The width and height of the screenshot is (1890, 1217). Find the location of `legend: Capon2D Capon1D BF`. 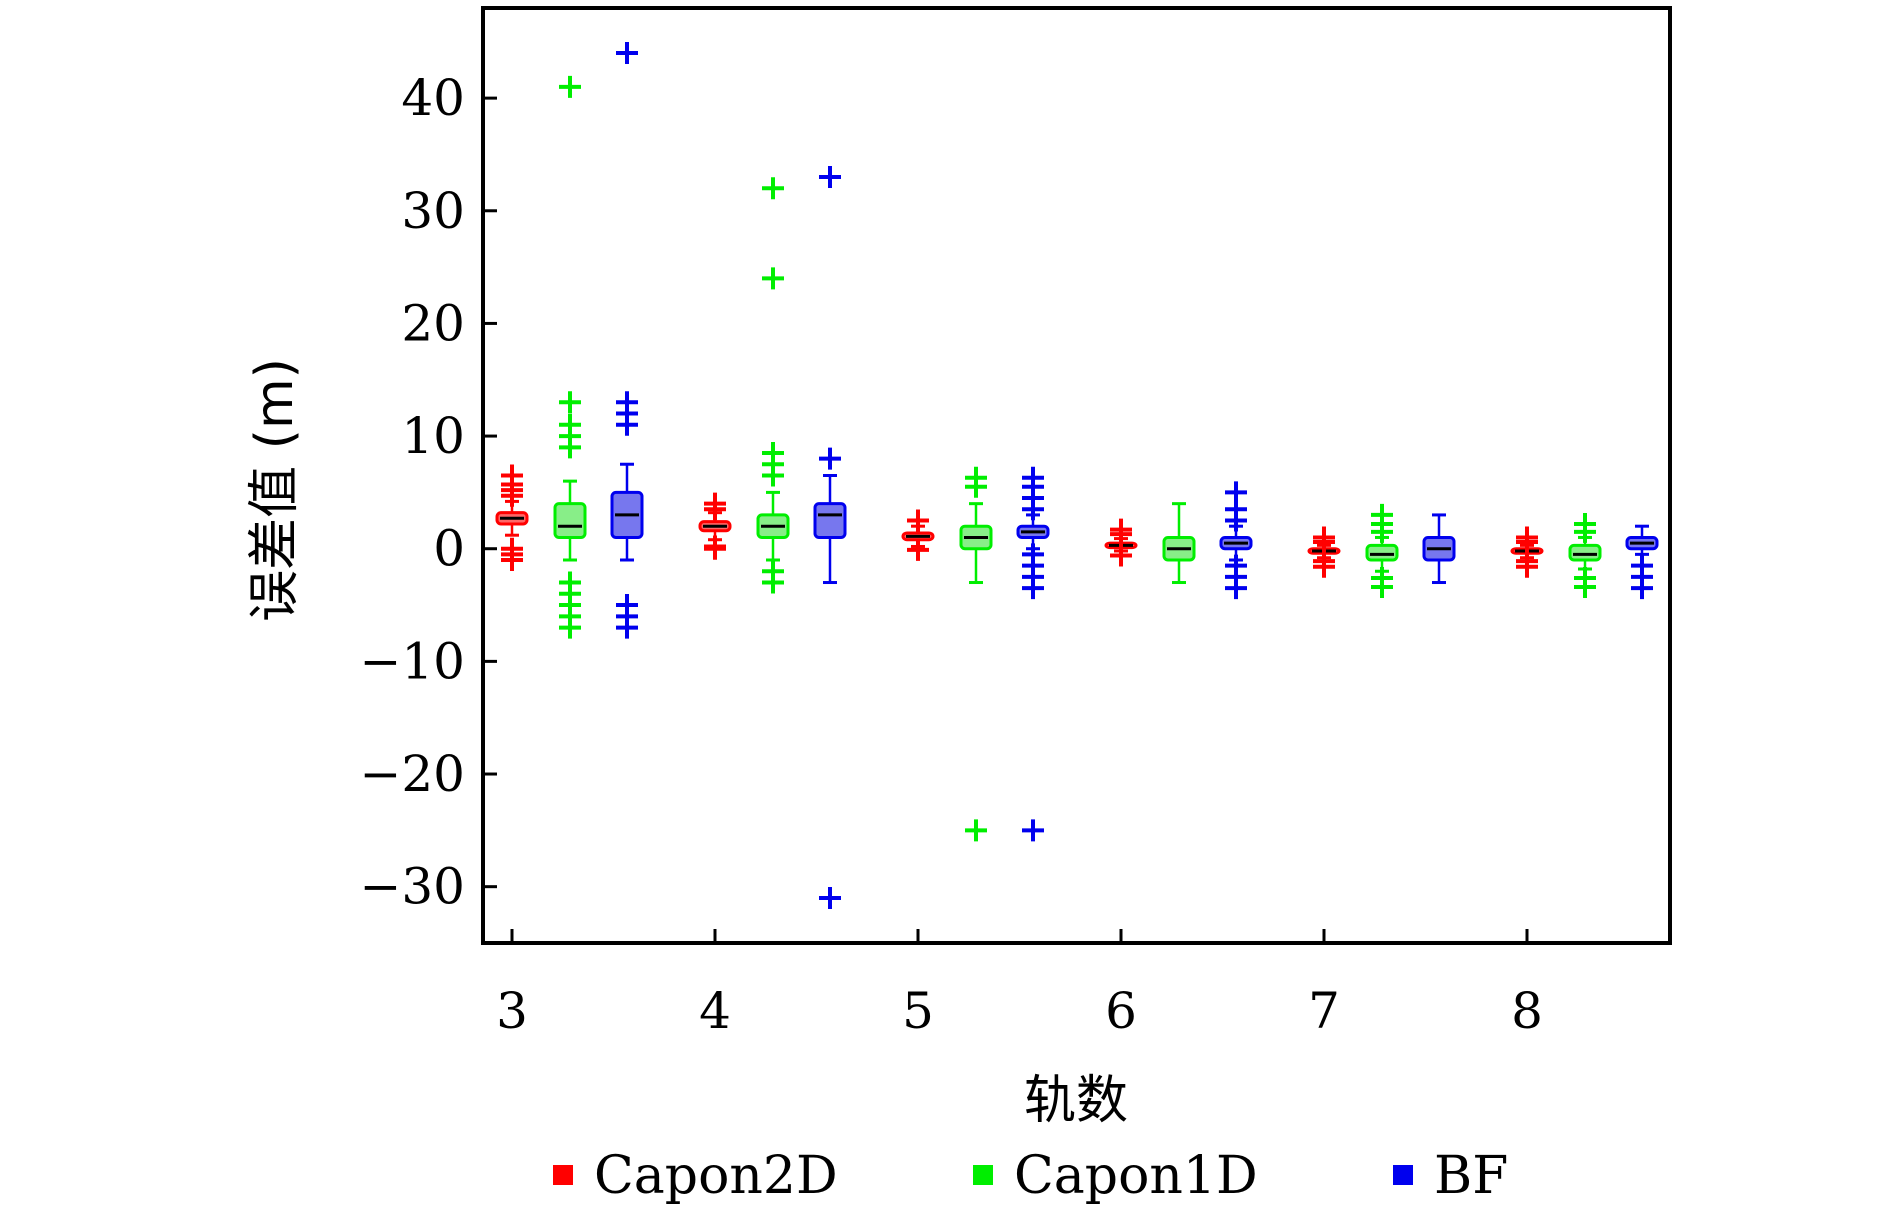

legend: Capon2D Capon1D BF is located at coordinates (1030, 1176).